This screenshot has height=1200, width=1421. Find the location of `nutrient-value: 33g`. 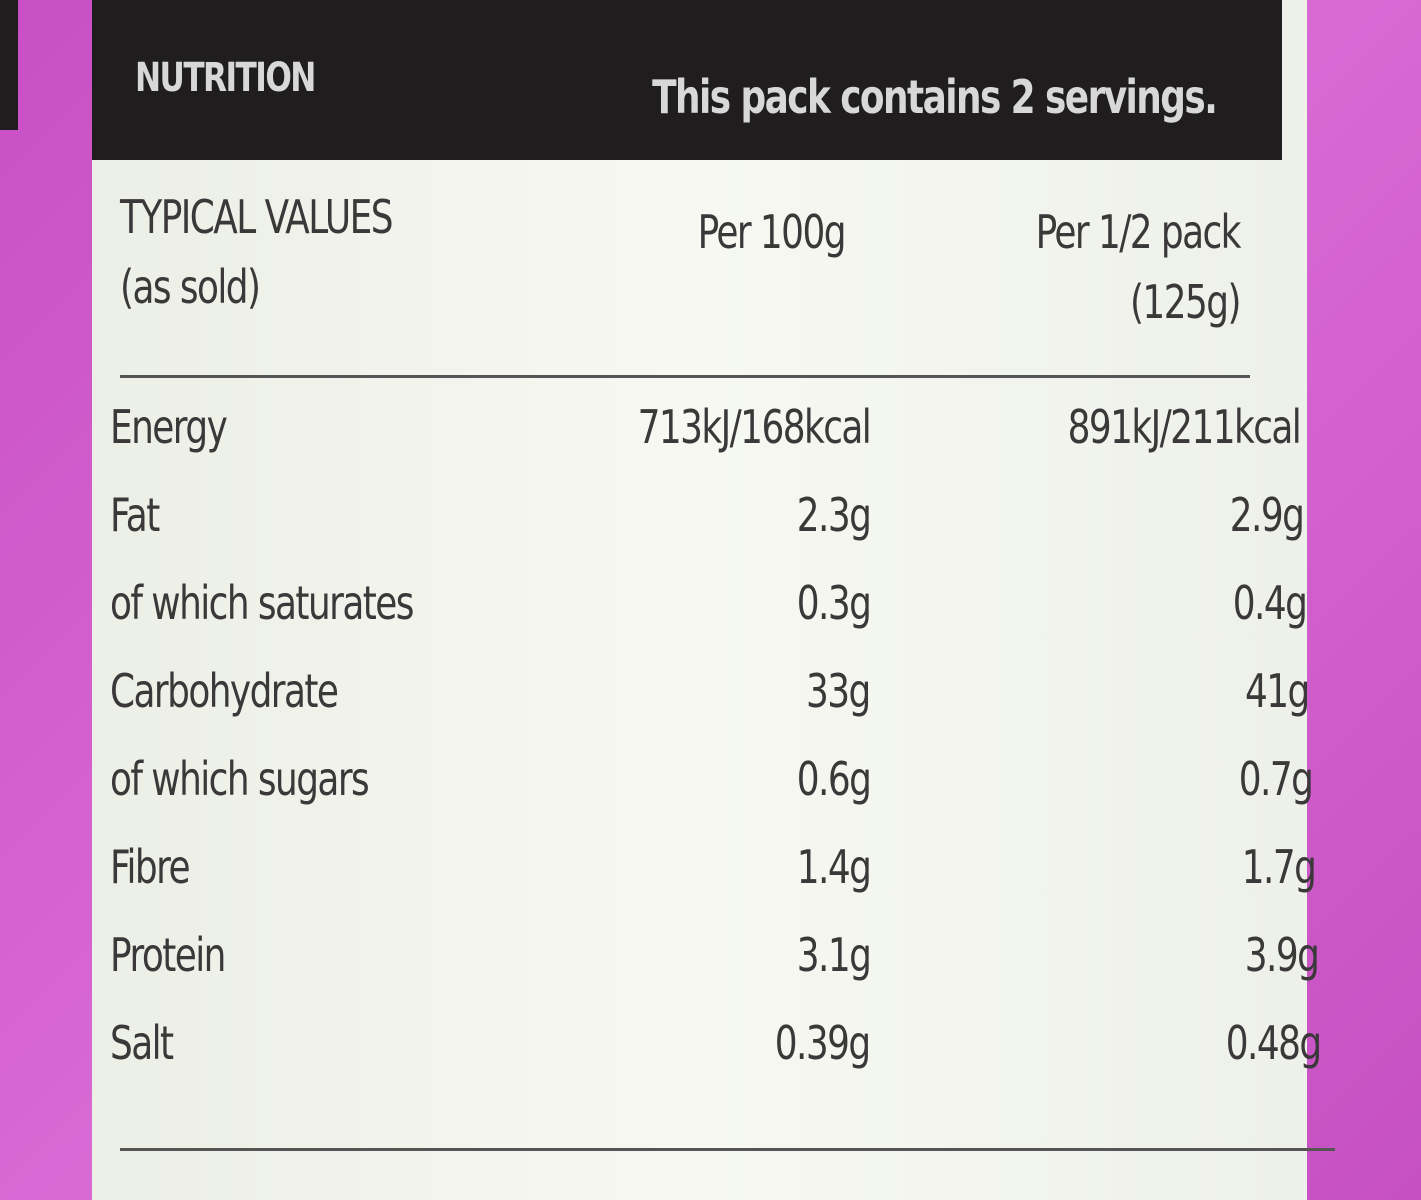

nutrient-value: 33g is located at coordinates (838, 691).